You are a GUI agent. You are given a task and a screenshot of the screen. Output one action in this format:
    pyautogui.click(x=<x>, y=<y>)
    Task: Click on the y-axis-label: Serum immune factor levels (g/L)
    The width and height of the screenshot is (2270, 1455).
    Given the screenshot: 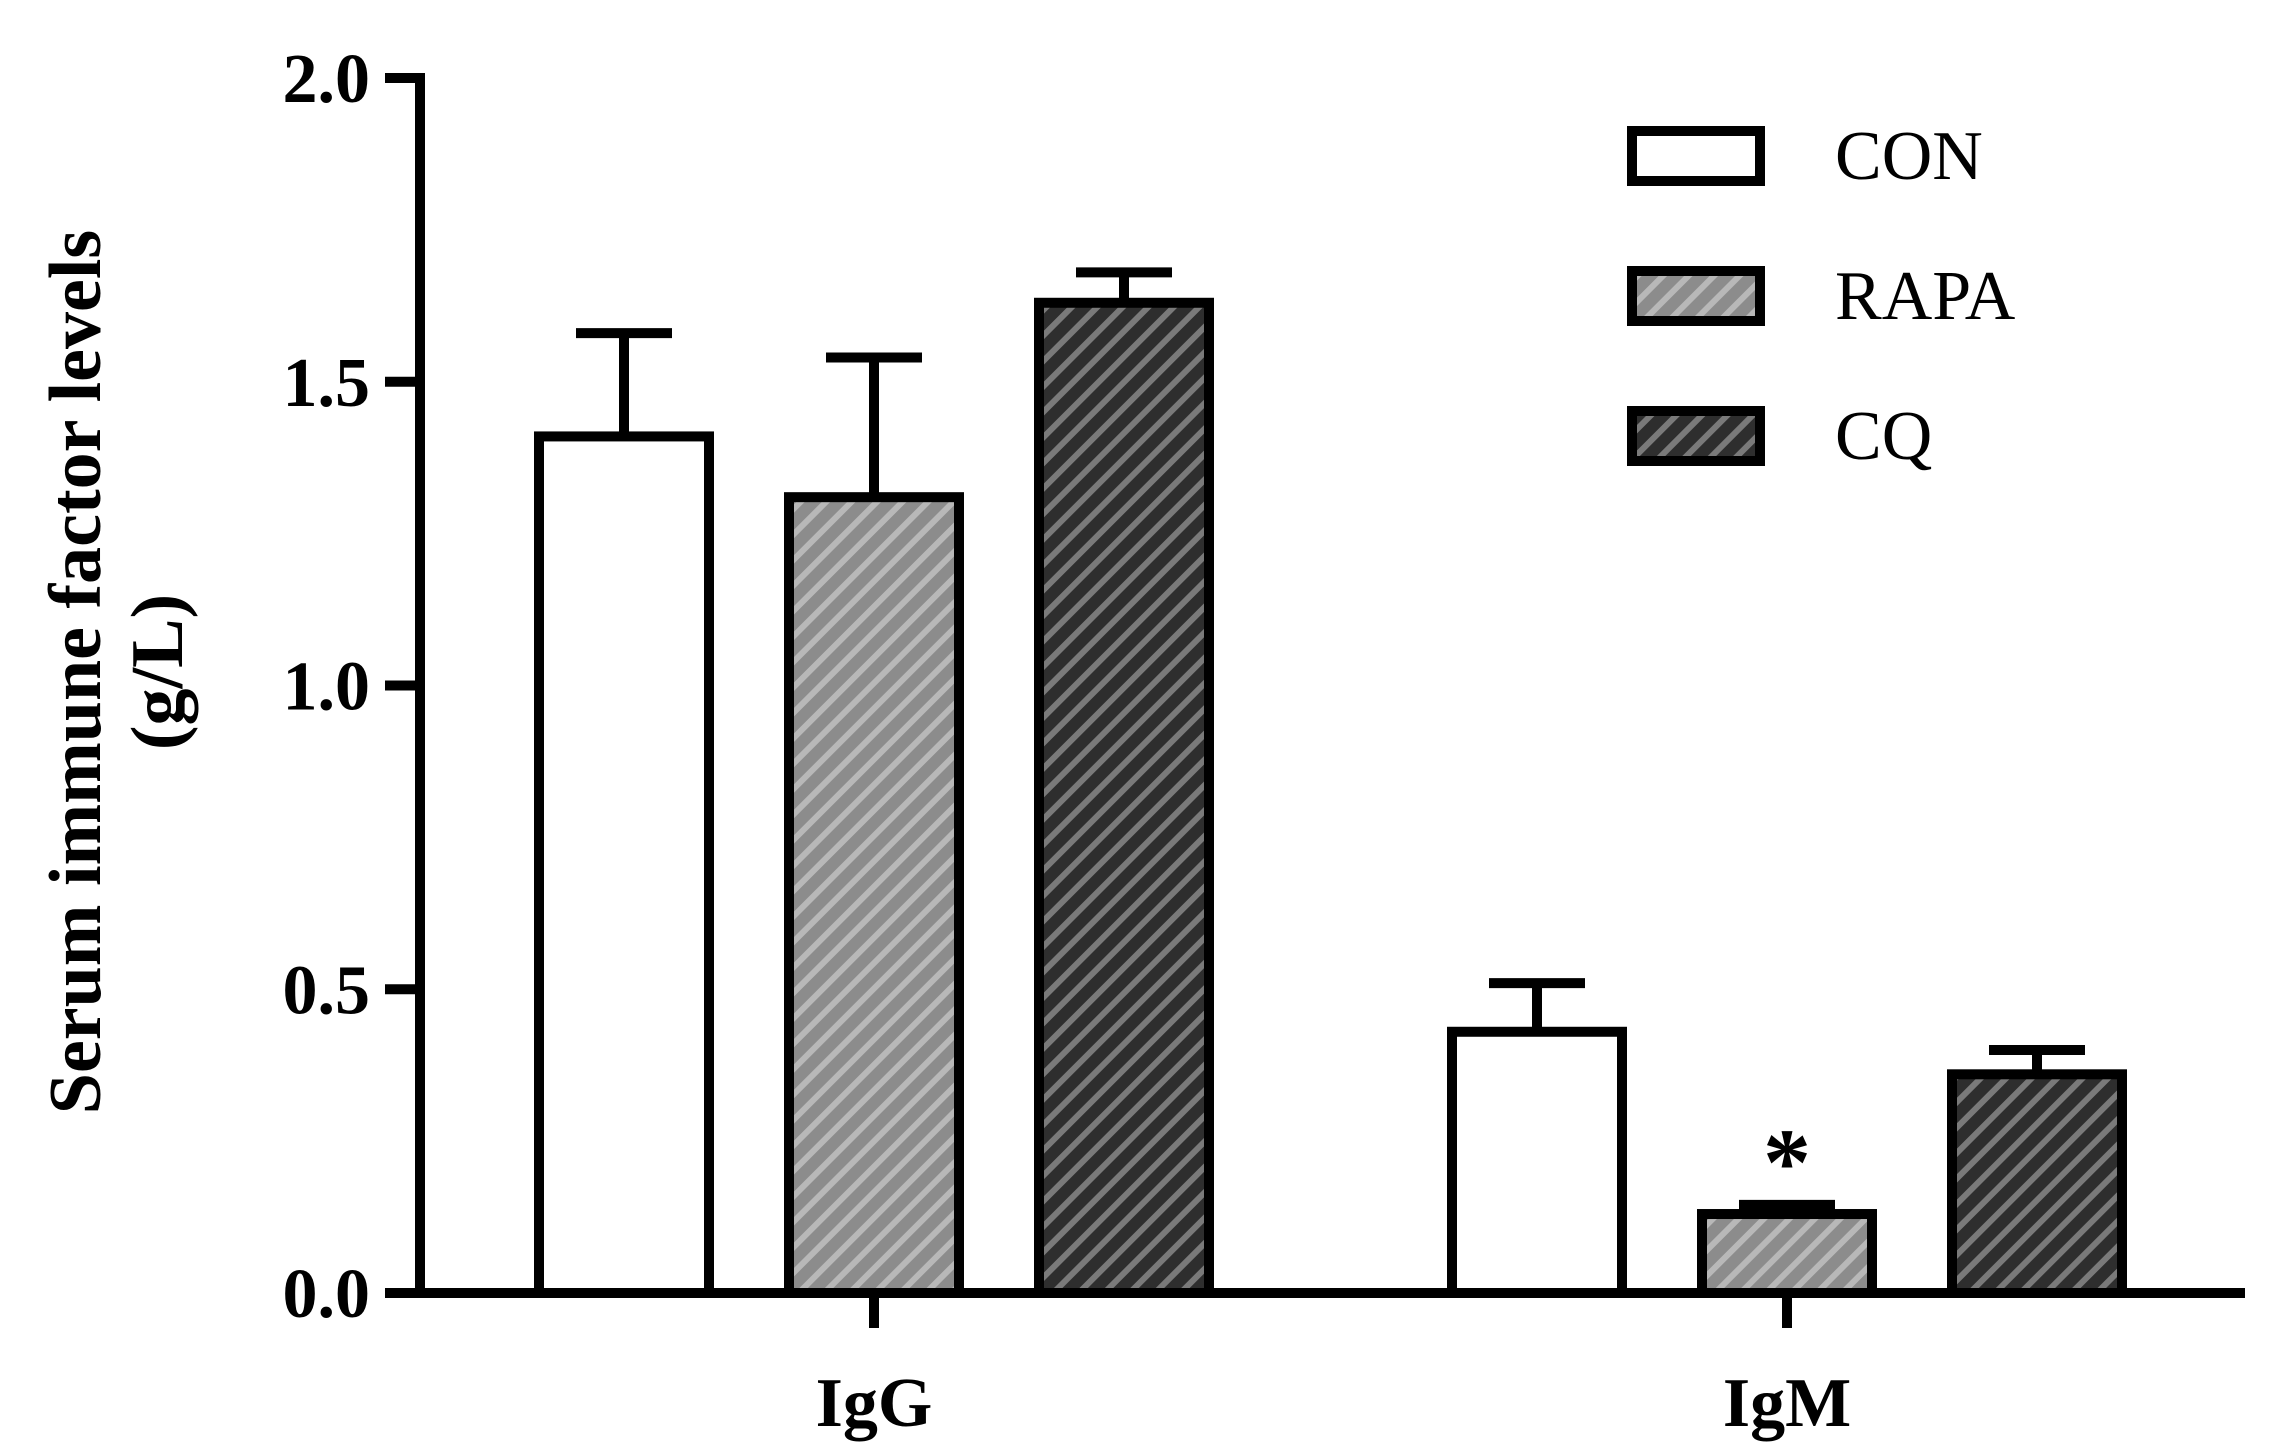 What is the action you would take?
    pyautogui.click(x=117, y=672)
    